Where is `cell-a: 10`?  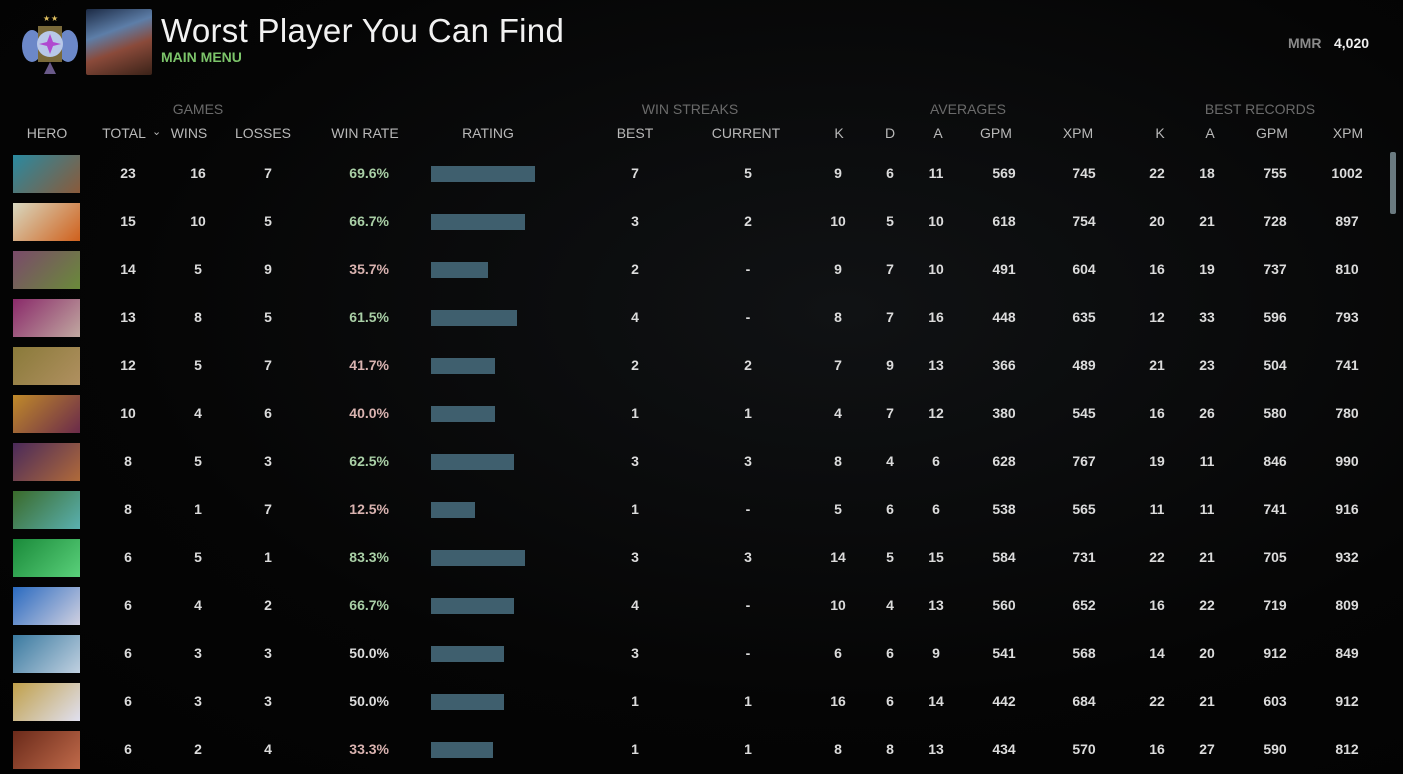 cell-a: 10 is located at coordinates (936, 269).